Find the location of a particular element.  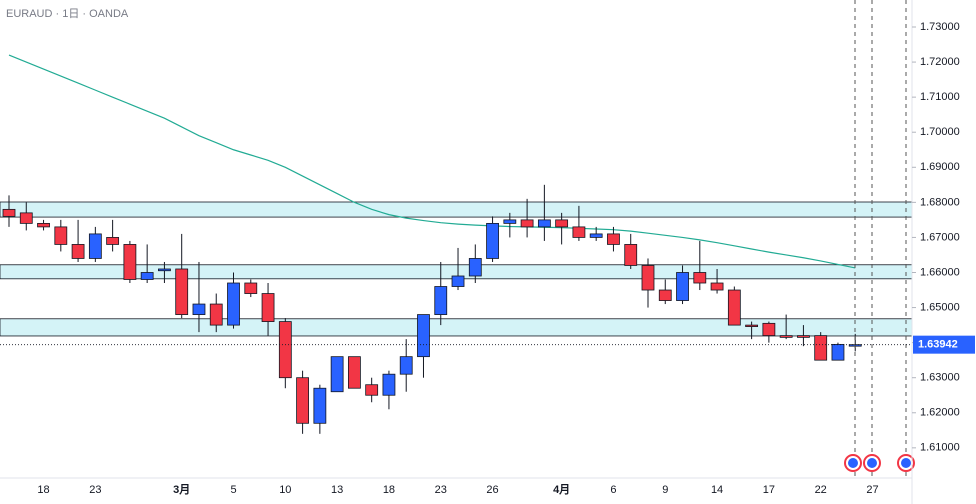

y-tick-label: 1.65000 is located at coordinates (940, 307).